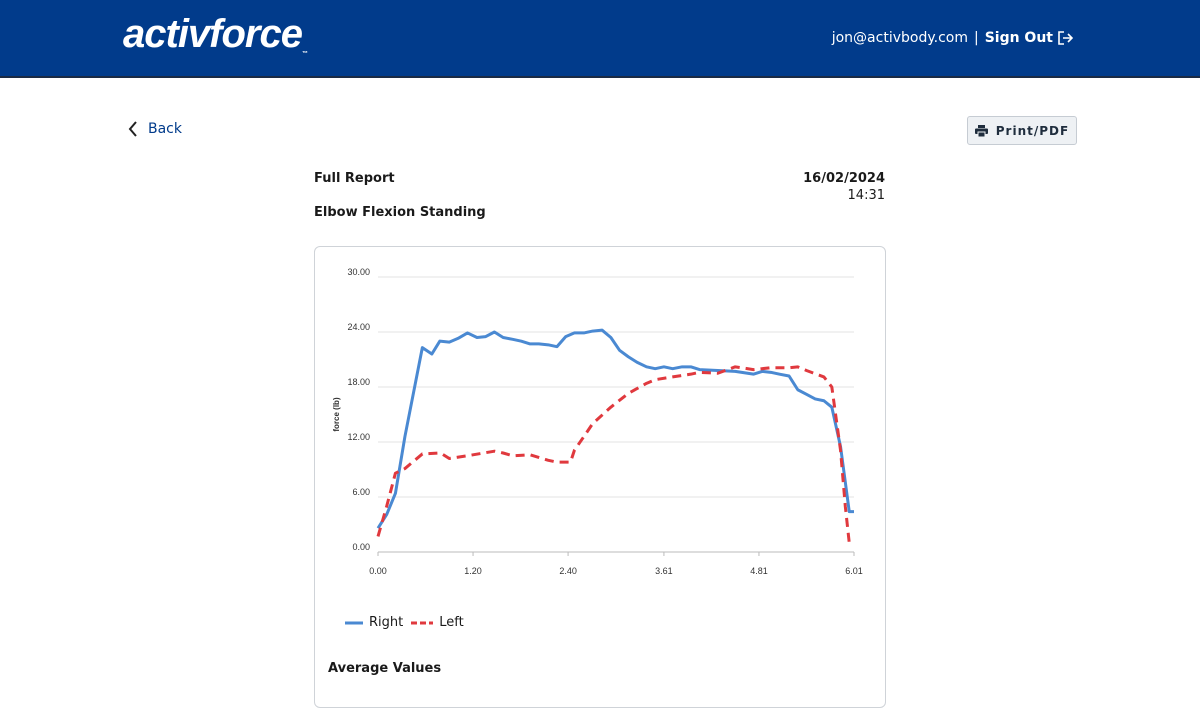 Image resolution: width=1200 pixels, height=708 pixels. Describe the element at coordinates (358, 382) in the screenshot. I see `y-tick-label: 18.00` at that location.